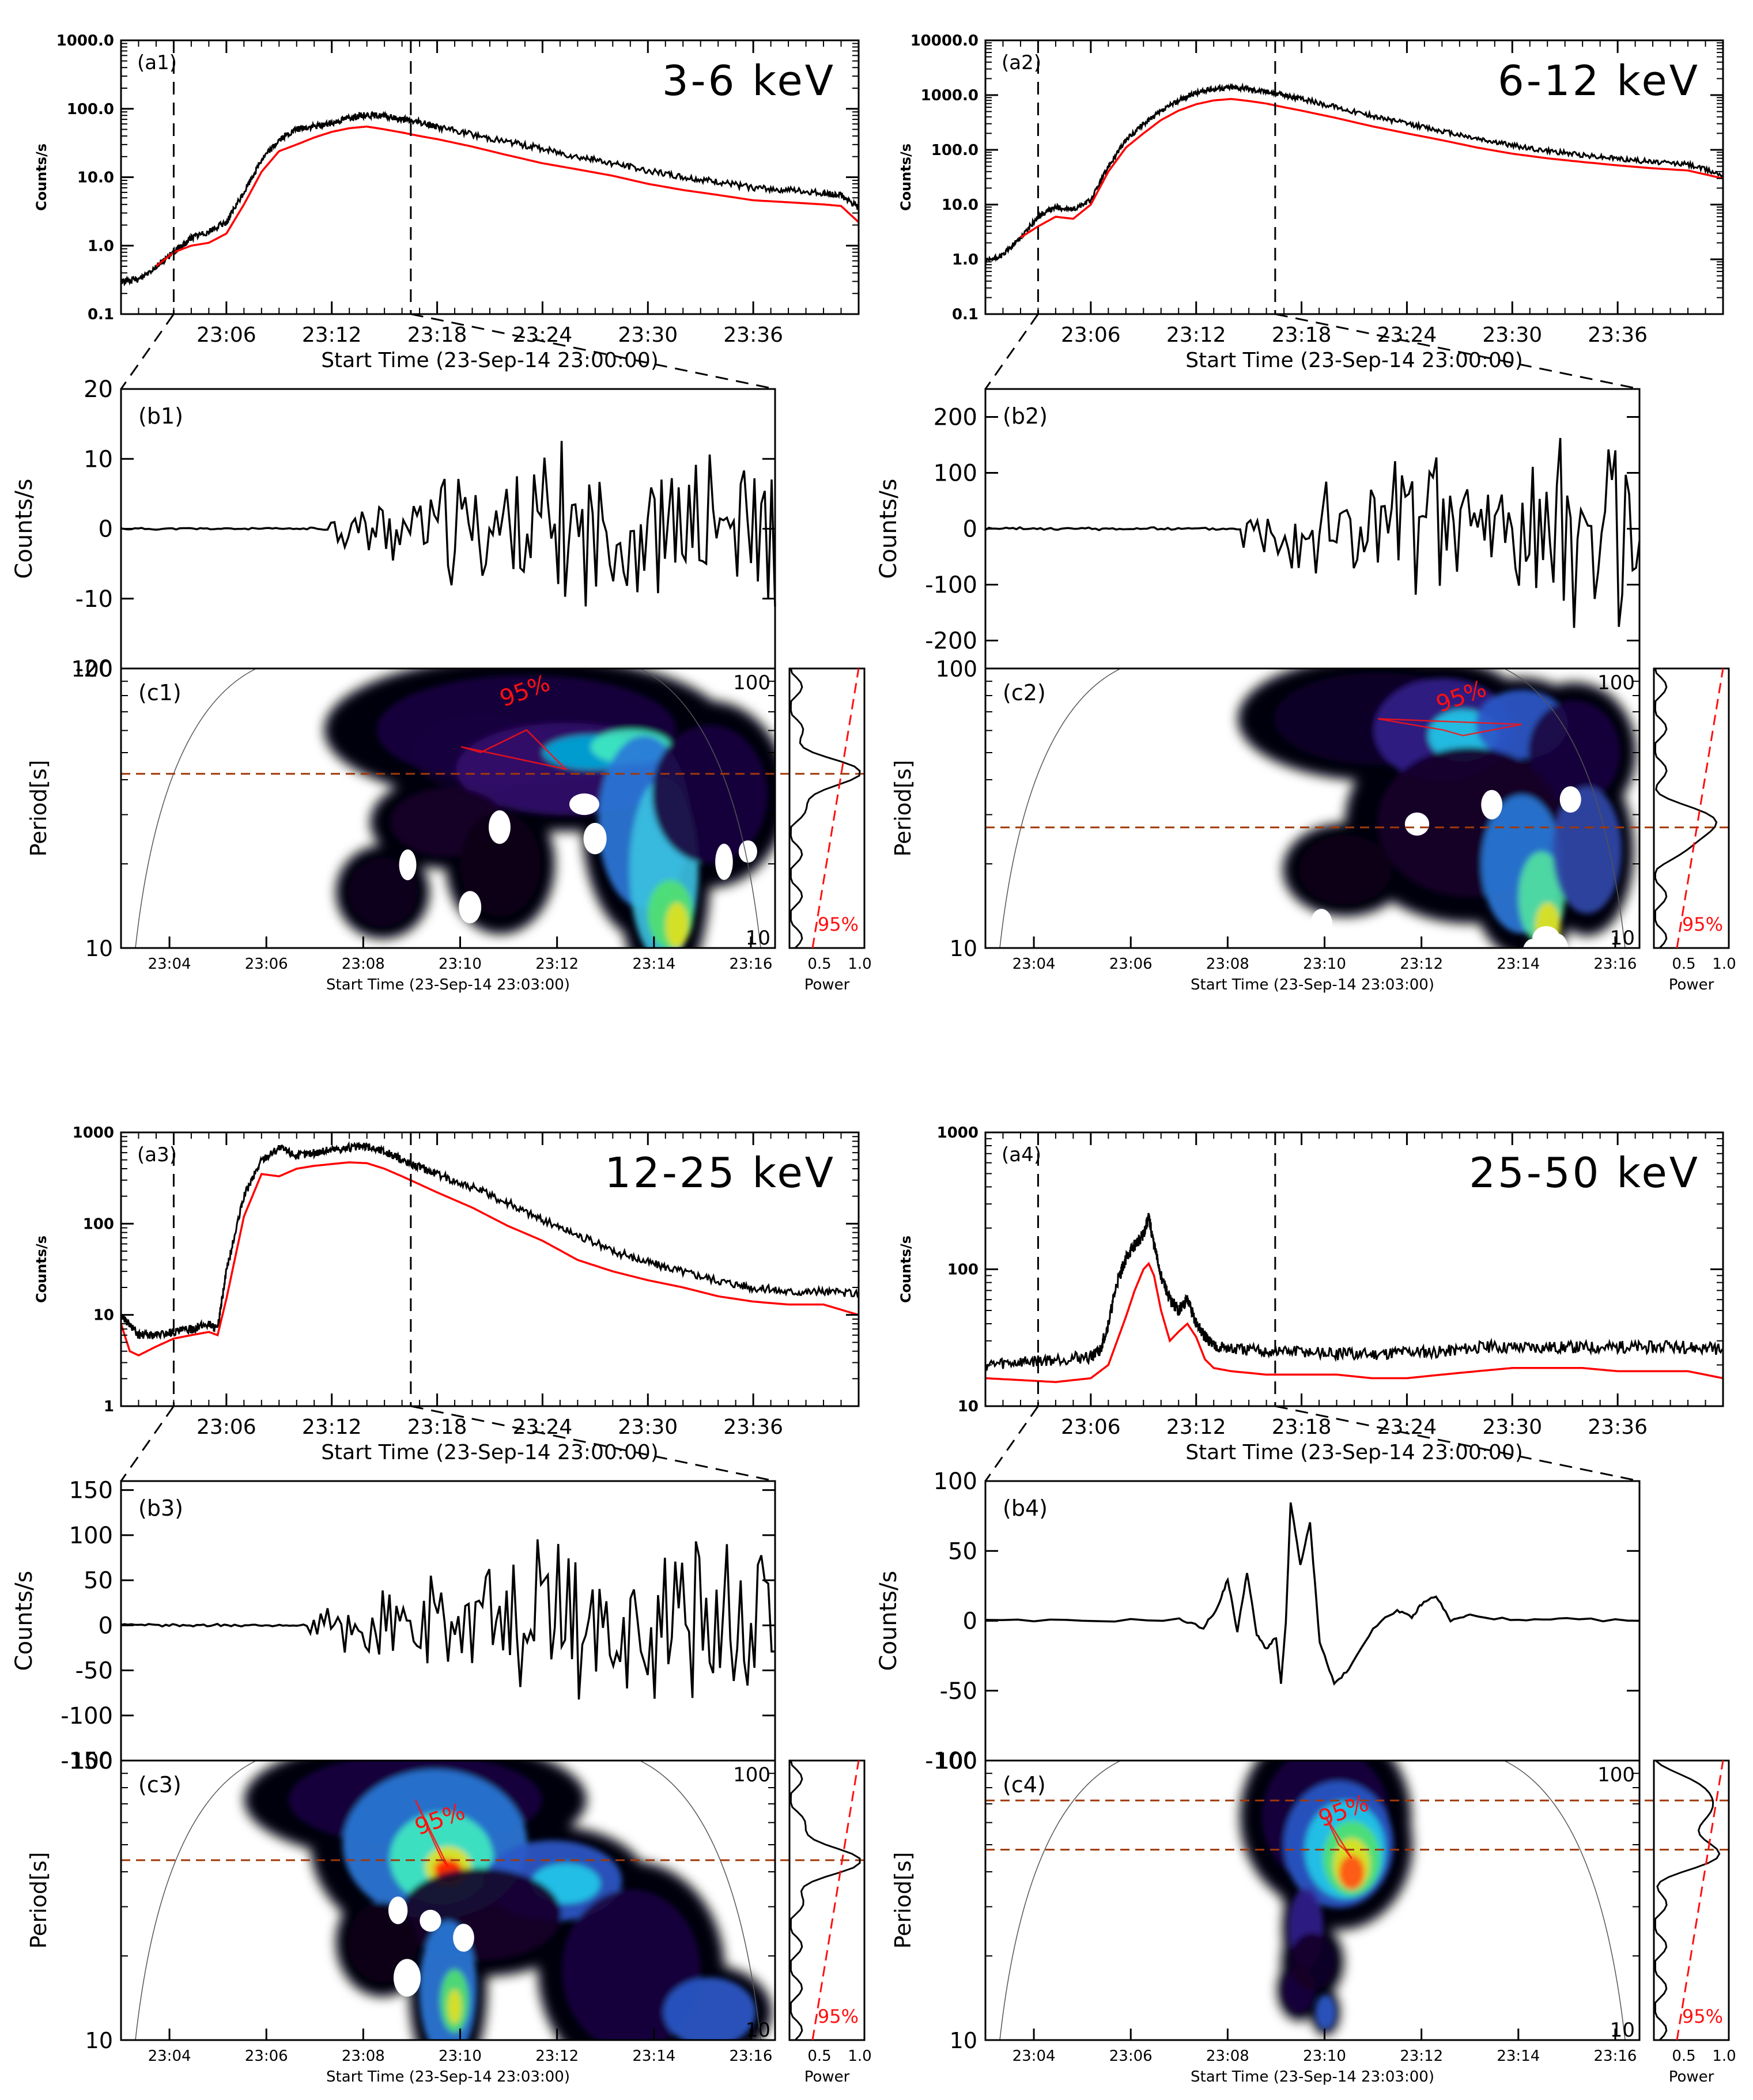 This screenshot has height=2100, width=1753. I want to click on y-tick-label: 10, so click(964, 948).